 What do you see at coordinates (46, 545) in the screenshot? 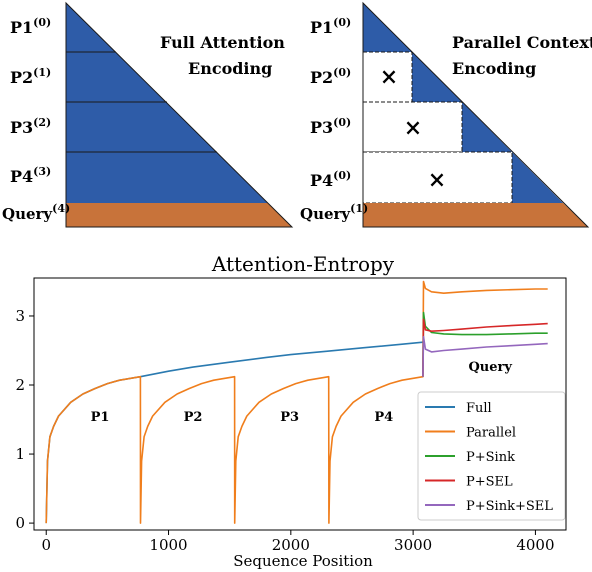
I see `x-tick-label: 0` at bounding box center [46, 545].